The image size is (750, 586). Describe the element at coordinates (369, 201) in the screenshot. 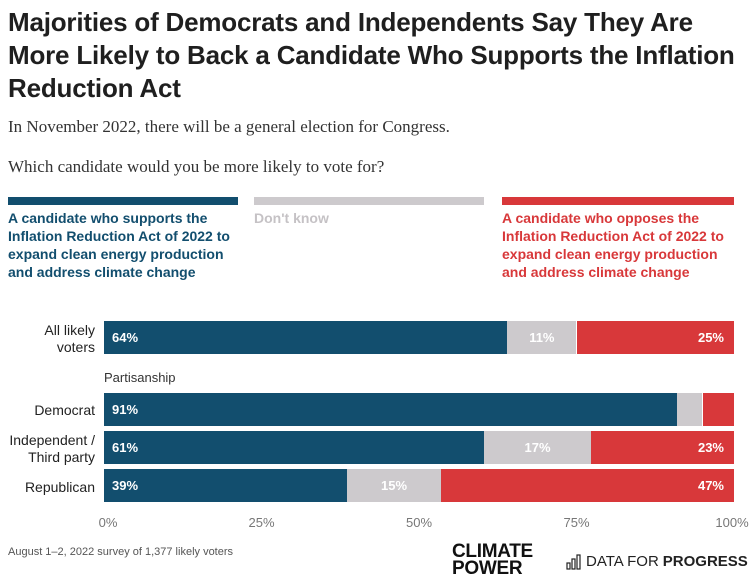

I see `legend-swatch-dont-know` at that location.